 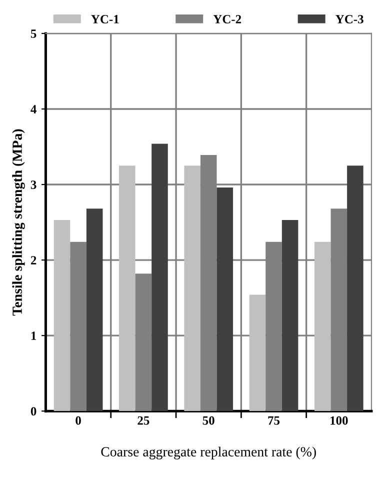 I want to click on legend-label: YC-1, so click(x=105, y=19).